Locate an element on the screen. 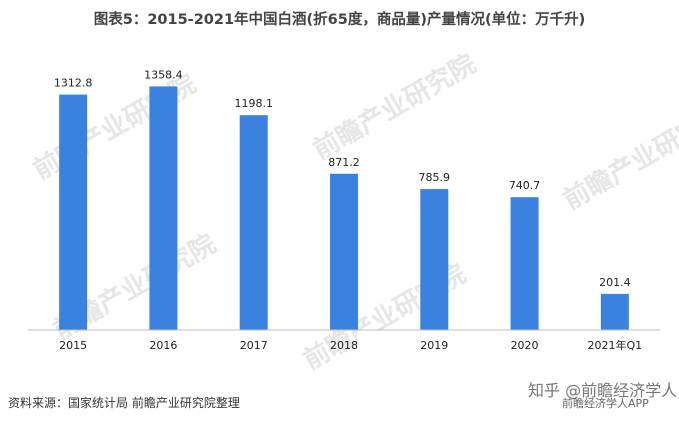  bar-2020 is located at coordinates (524, 263).